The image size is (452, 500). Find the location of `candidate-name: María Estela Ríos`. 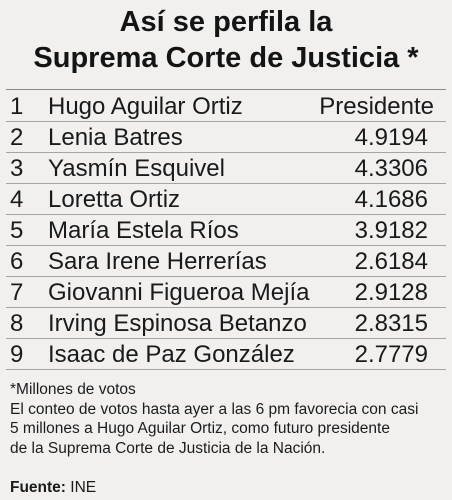

candidate-name: María Estela Ríos is located at coordinates (143, 230).